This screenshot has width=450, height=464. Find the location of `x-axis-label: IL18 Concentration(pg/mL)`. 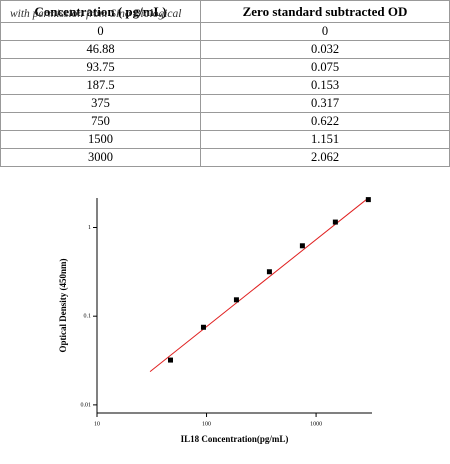

x-axis-label: IL18 Concentration(pg/mL) is located at coordinates (235, 439).